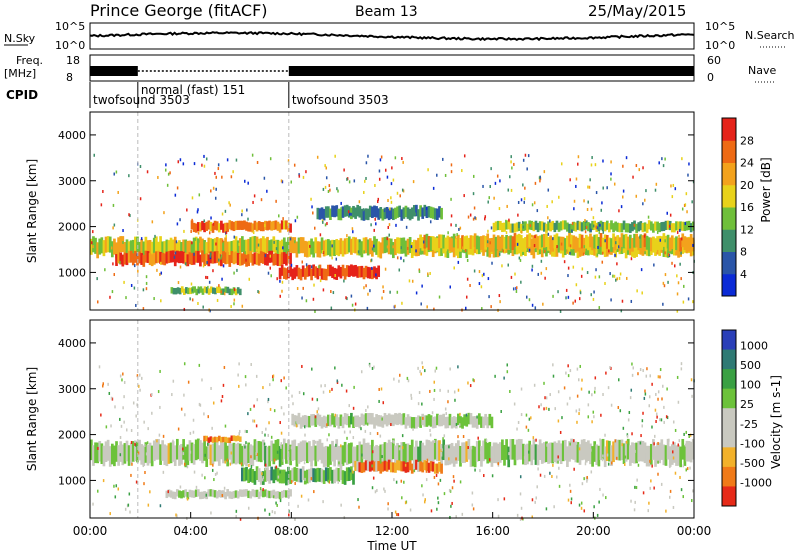 The width and height of the screenshot is (800, 558). Describe the element at coordinates (70, 26) in the screenshot. I see `noise-tick-left-top: 10^5` at that location.